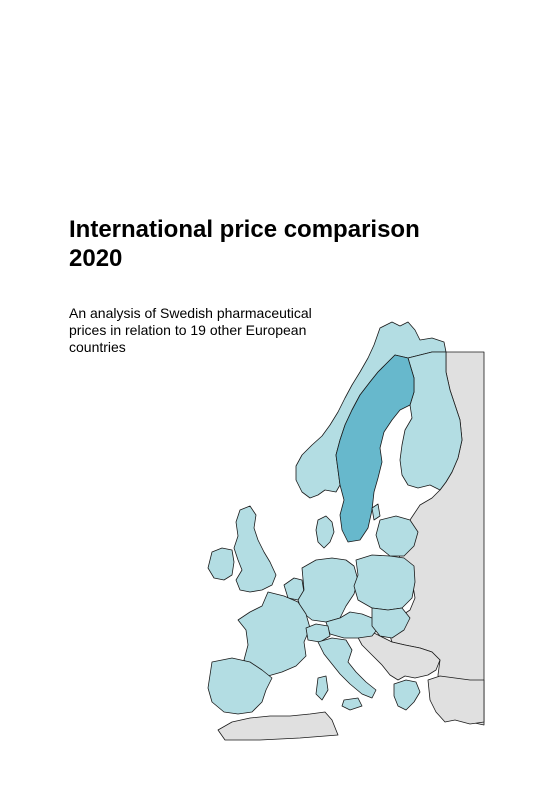  Describe the element at coordinates (279, 244) in the screenshot. I see `page-title: International price comparison 2020` at that location.